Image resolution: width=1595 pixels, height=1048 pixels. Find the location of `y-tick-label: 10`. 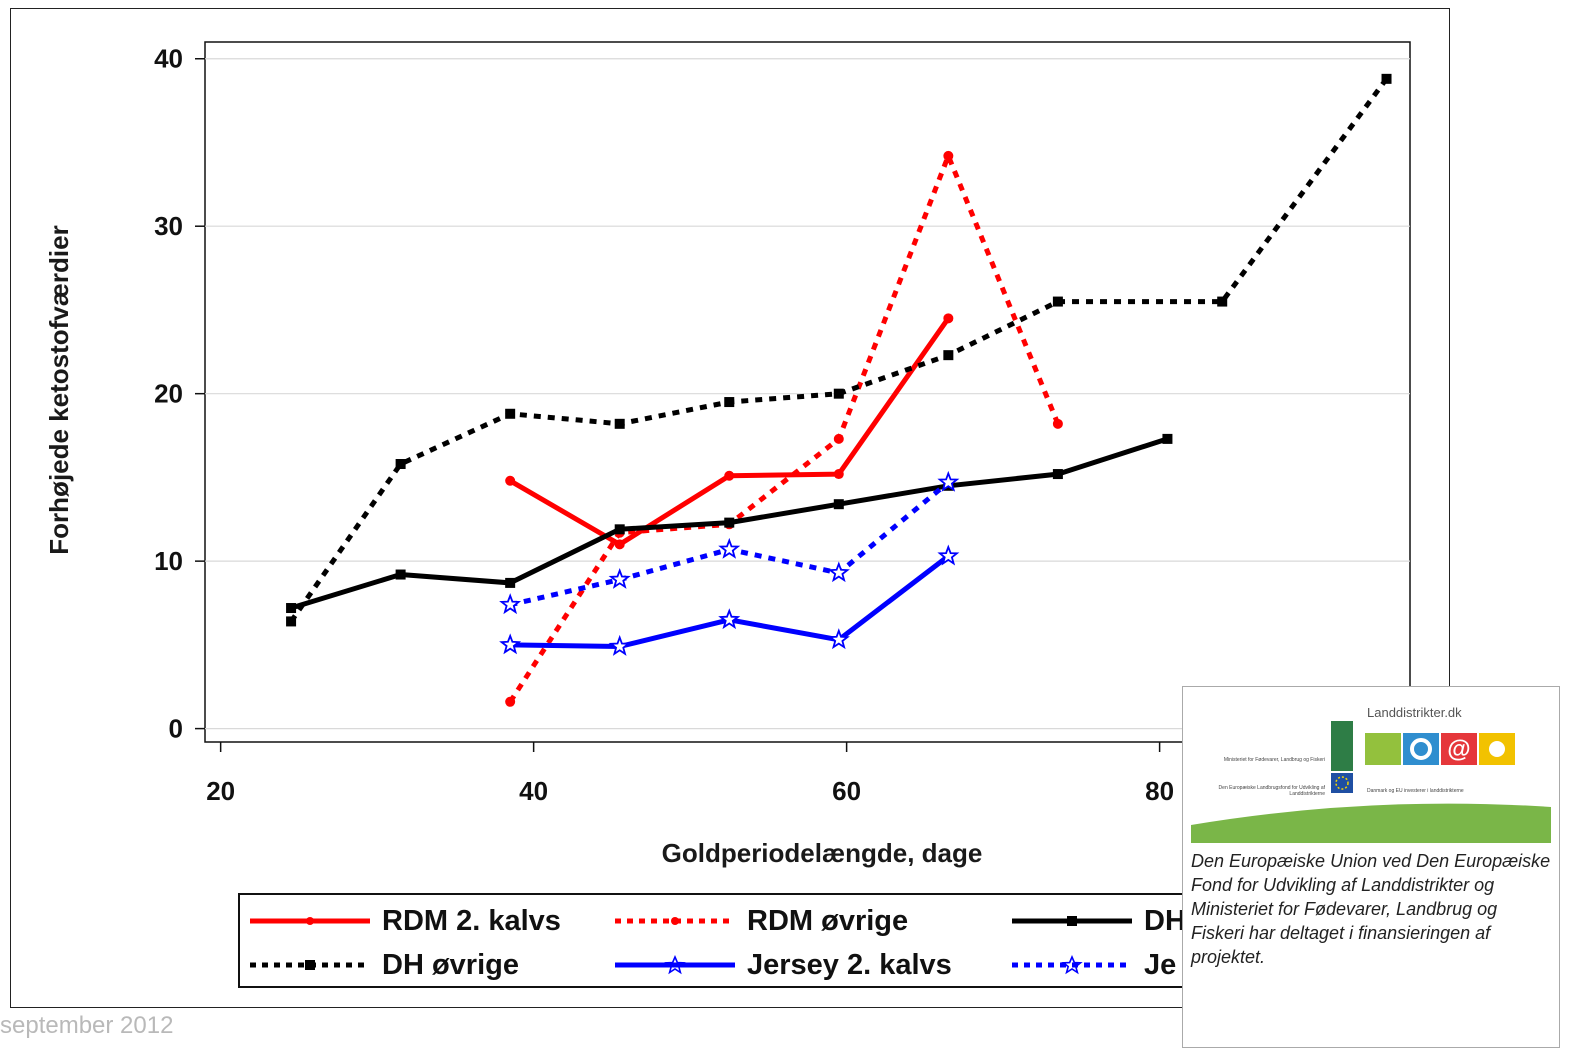

y-tick-label: 10 is located at coordinates (168, 561).